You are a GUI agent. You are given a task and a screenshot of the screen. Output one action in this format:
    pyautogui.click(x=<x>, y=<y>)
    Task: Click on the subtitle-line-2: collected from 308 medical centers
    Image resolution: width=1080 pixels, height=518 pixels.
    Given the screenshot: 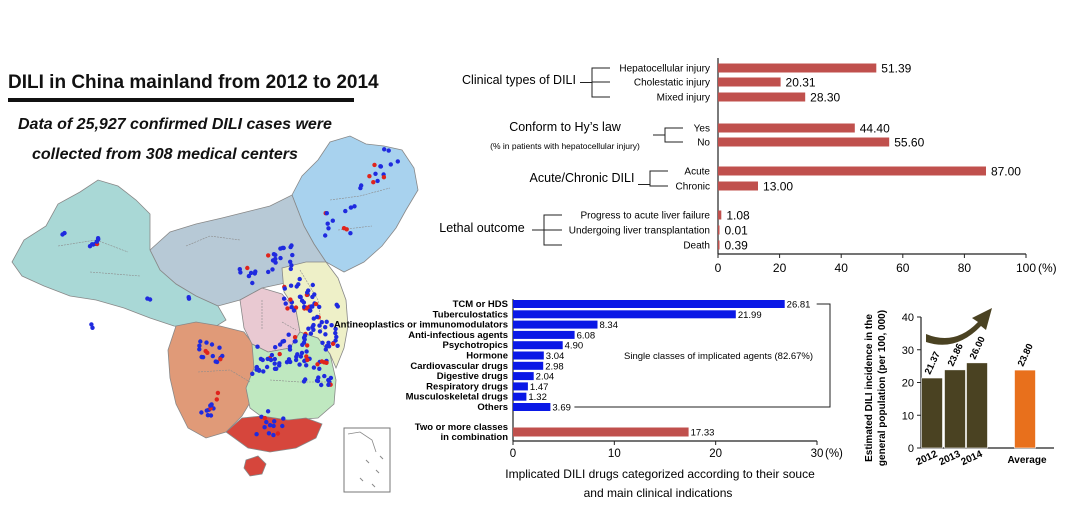 What is the action you would take?
    pyautogui.click(x=165, y=154)
    